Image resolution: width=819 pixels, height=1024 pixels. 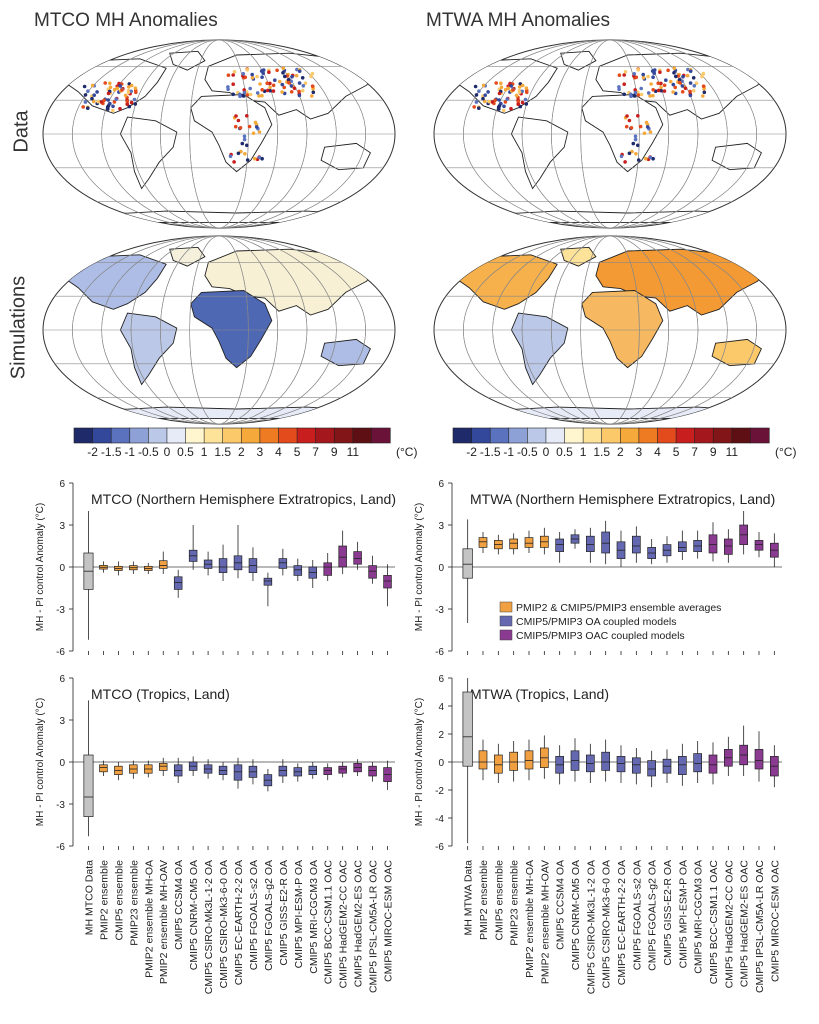 I want to click on category-label: CMIP5 GISS-E2-R OA, so click(x=284, y=913).